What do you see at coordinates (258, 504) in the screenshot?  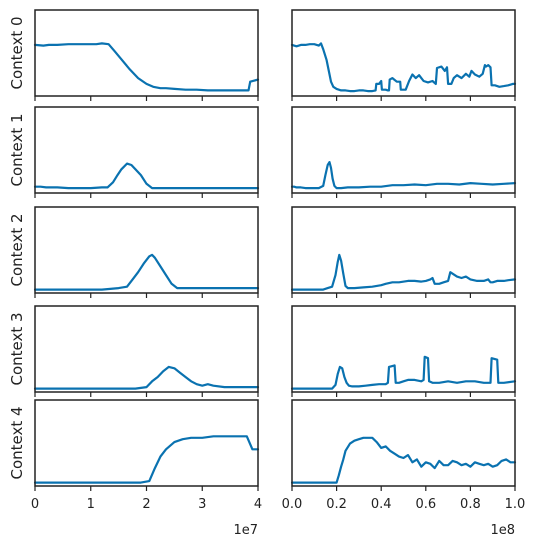 I see `x-tick-label-col-0-4: 4` at bounding box center [258, 504].